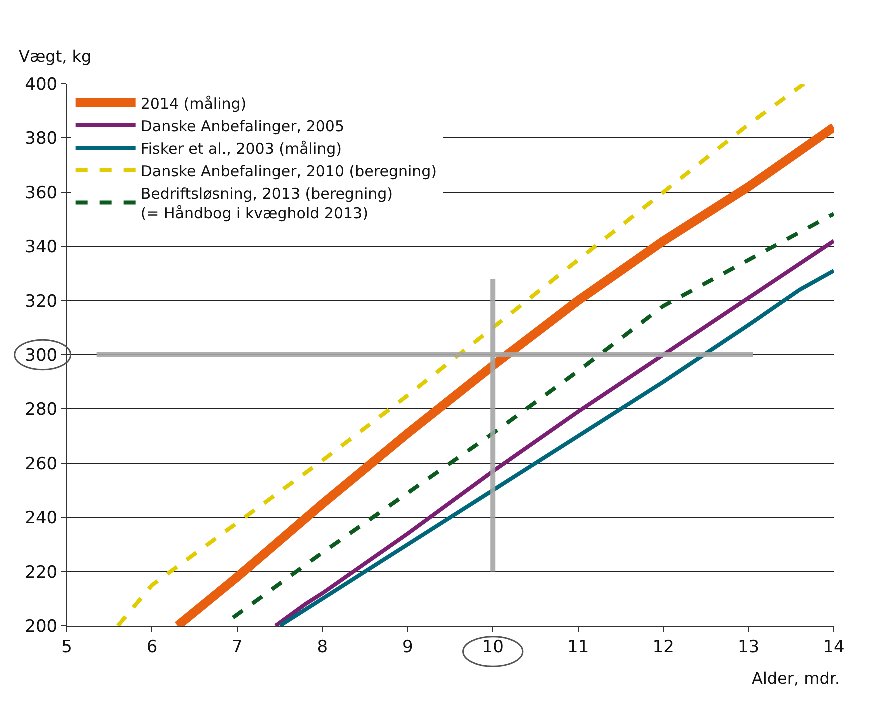  Describe the element at coordinates (749, 647) in the screenshot. I see `x-tick-label: 13` at that location.